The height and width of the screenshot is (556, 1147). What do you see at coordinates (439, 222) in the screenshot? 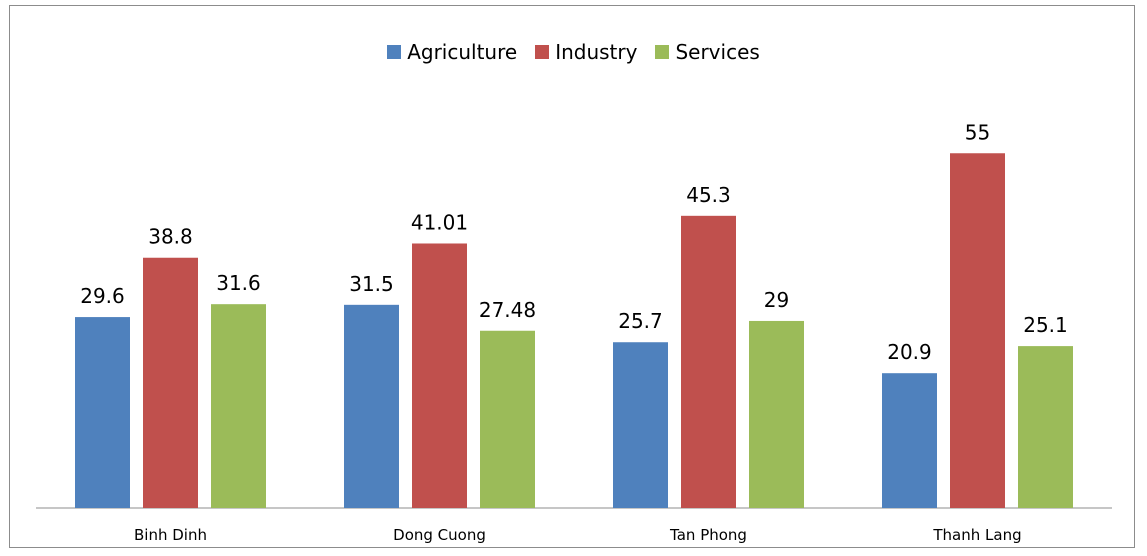
I see `data-label: 41.01` at bounding box center [439, 222].